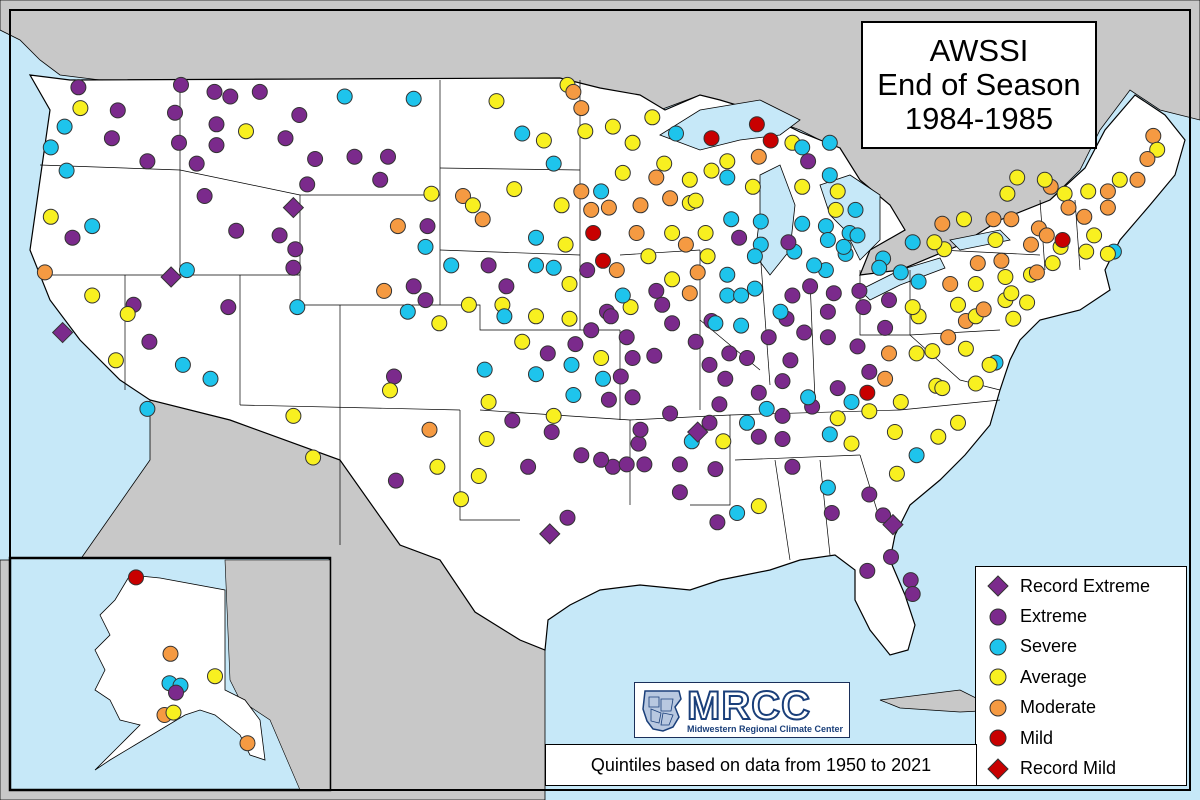  What do you see at coordinates (979, 85) in the screenshot?
I see `map-title-box: AWSSI End of Season 1984-1985` at bounding box center [979, 85].